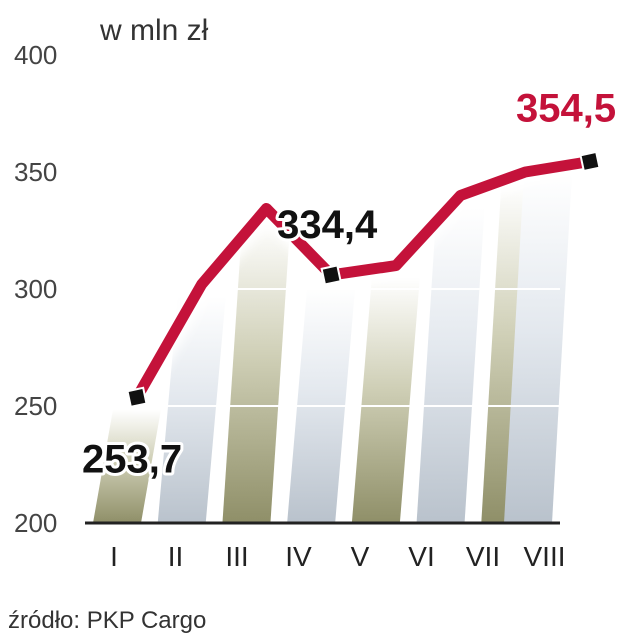  I want to click on x-axis-labels: I II III IV V VI VII VIII, so click(337, 556).